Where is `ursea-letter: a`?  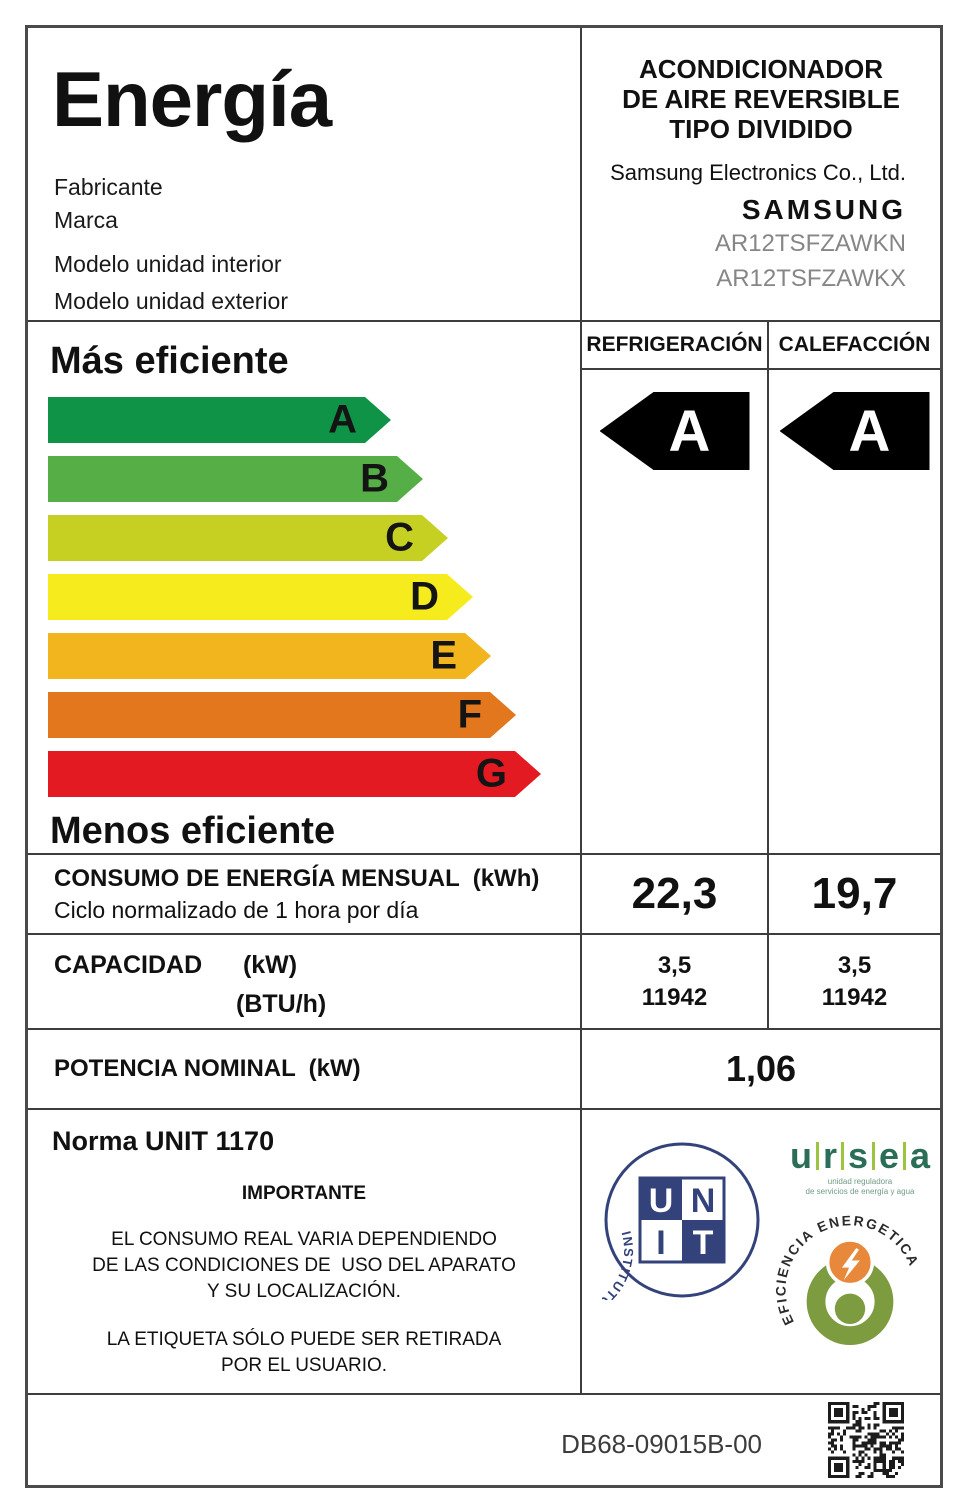
ursea-letter: a is located at coordinates (920, 1155).